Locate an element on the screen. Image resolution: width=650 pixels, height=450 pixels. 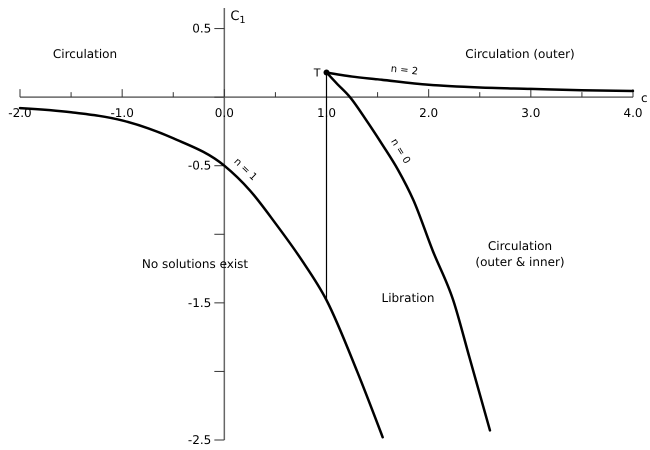
y-tick-label: -0.5 is located at coordinates (200, 165).